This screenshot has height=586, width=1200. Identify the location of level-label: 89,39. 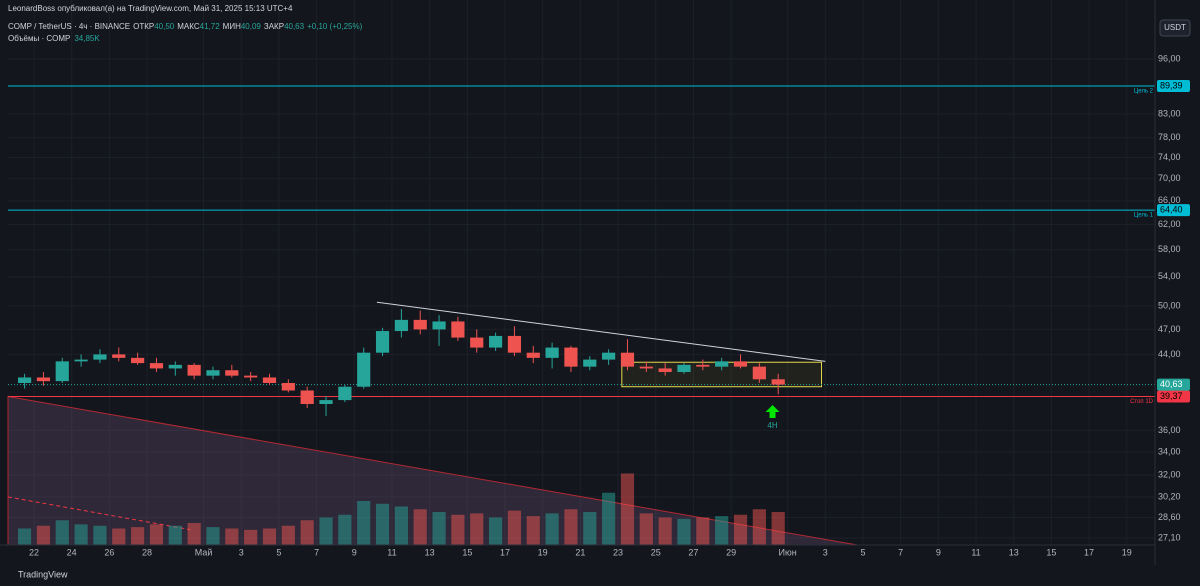
(1171, 85).